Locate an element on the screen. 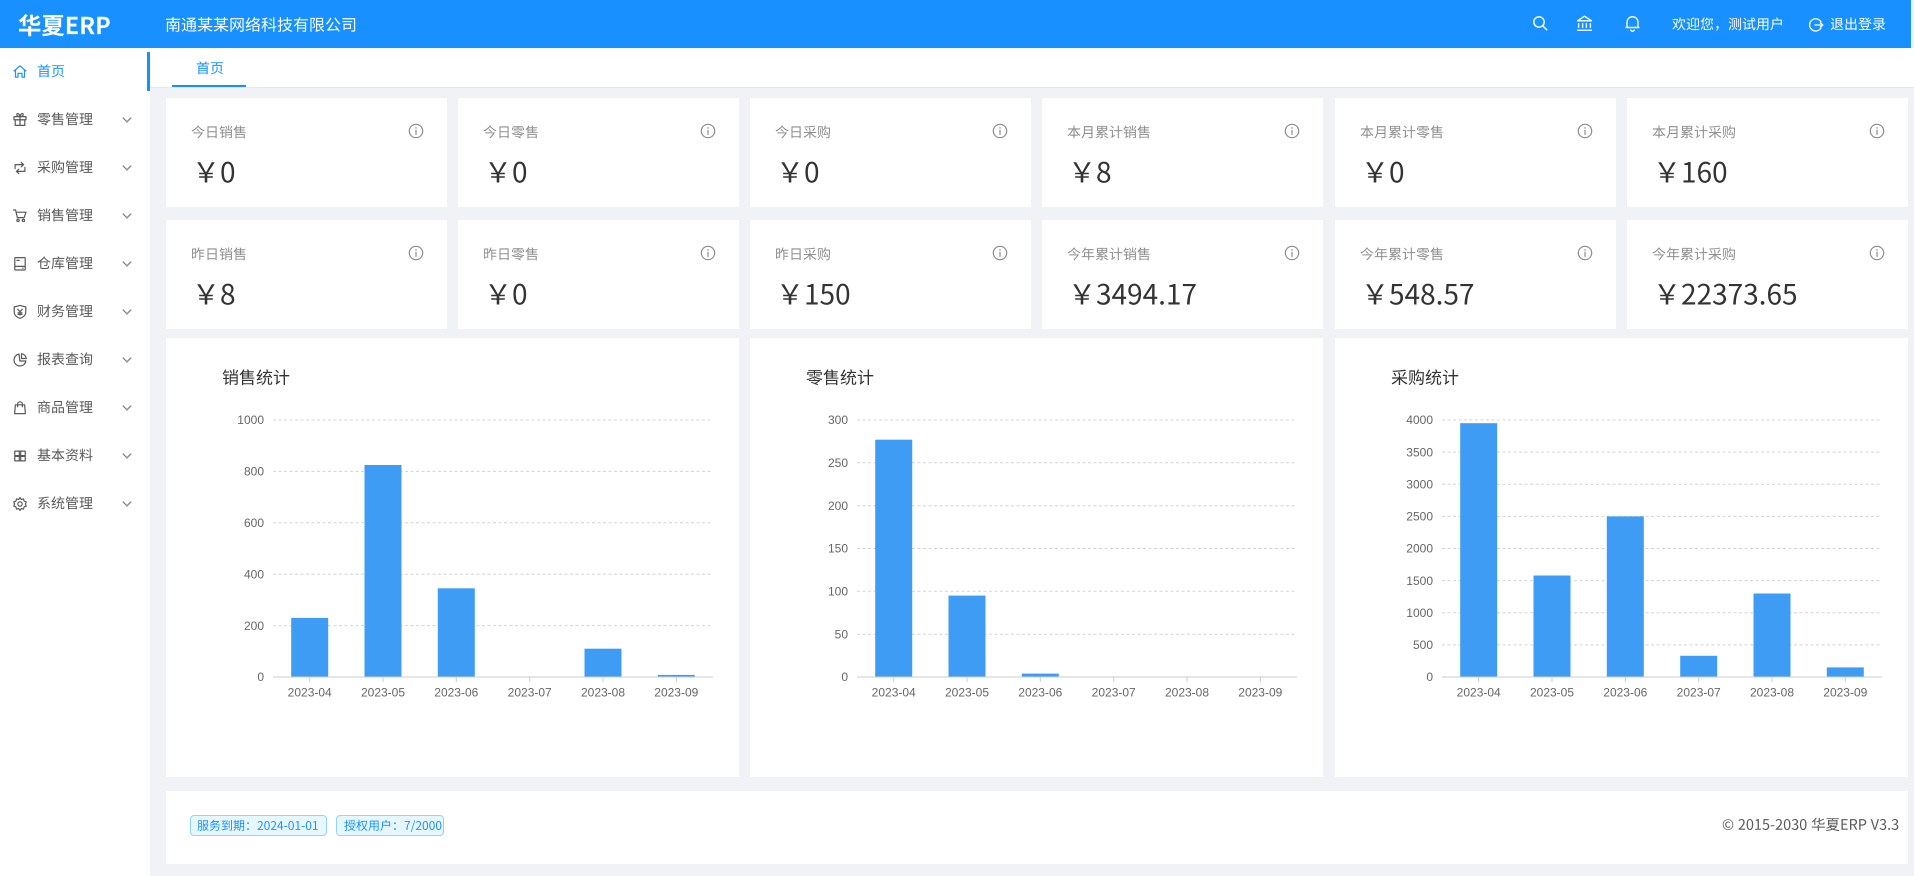  svg-text: 250 is located at coordinates (838, 463).